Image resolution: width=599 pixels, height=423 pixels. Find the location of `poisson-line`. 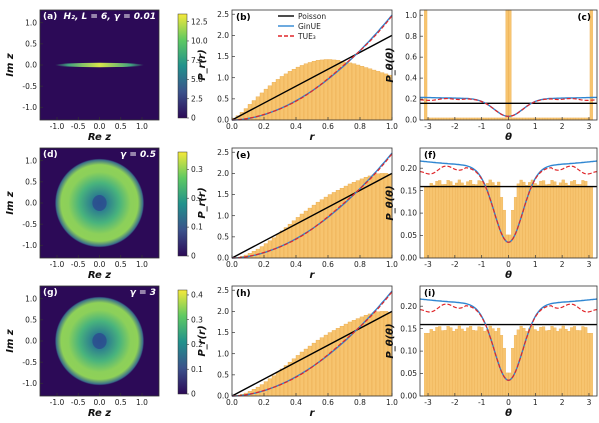

poisson-line is located at coordinates (312, 77).